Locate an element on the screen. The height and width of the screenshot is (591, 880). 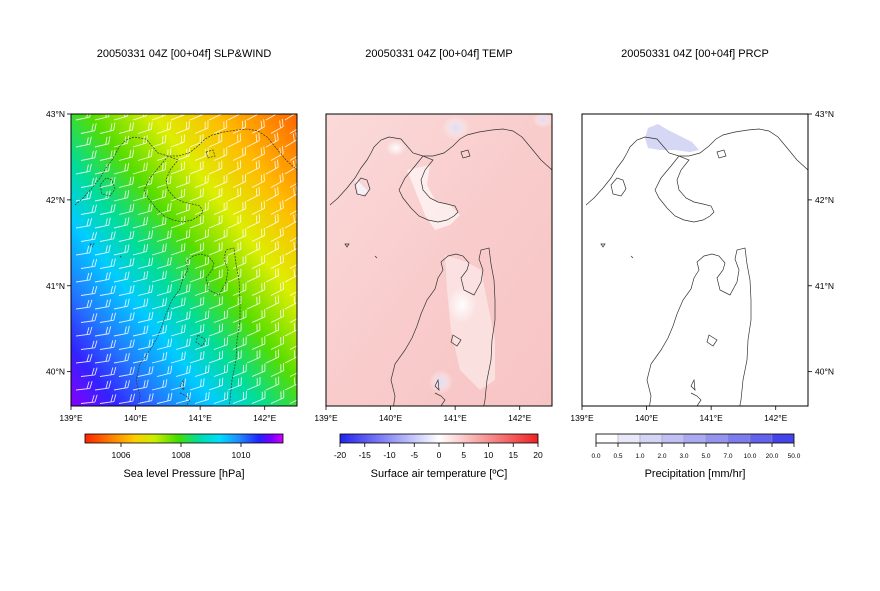
prcp-field is located at coordinates (695, 260).